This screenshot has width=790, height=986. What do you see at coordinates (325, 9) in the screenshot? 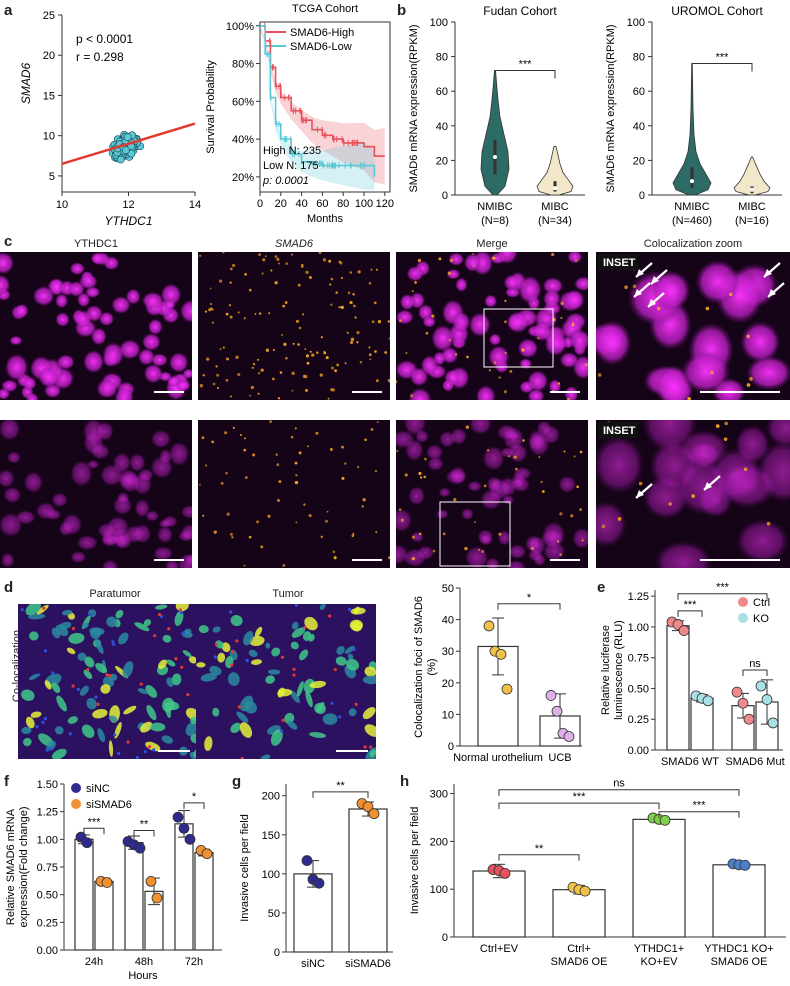
I see `km-title: TCGA Cohort` at bounding box center [325, 9].